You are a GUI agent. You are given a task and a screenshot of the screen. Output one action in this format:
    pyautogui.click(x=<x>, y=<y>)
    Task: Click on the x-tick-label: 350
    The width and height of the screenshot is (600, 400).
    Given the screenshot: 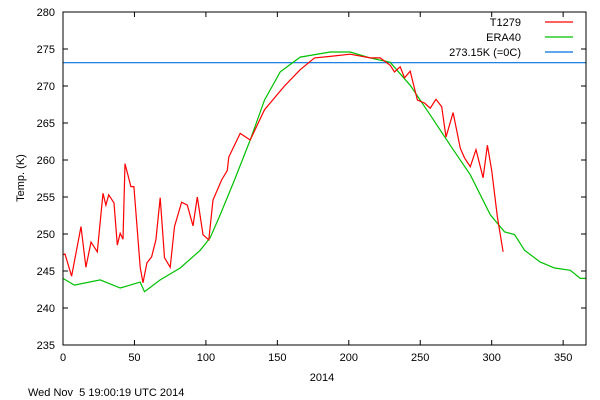 What is the action you would take?
    pyautogui.click(x=563, y=358)
    